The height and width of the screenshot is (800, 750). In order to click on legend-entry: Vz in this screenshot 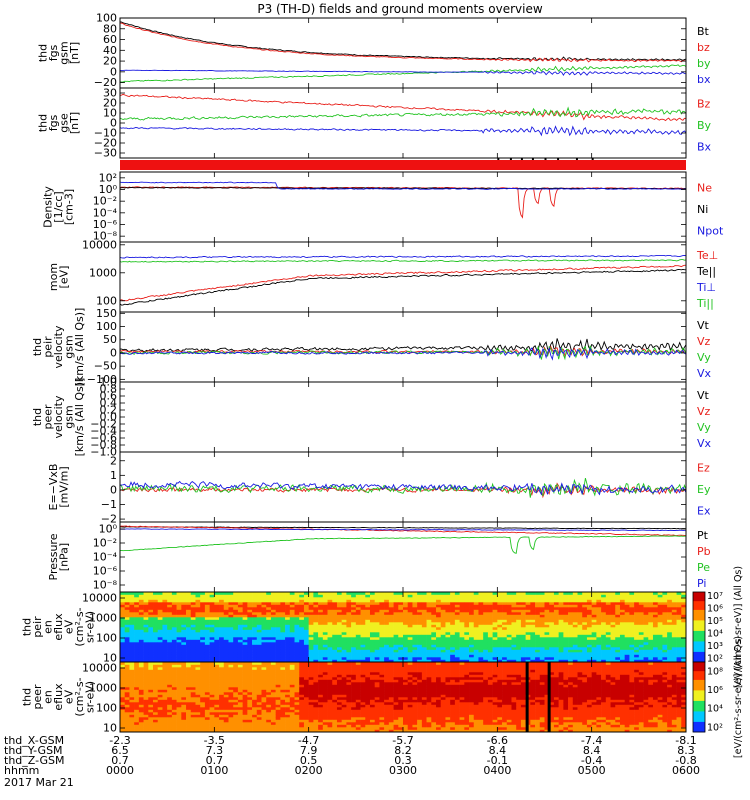, I will do `click(704, 341)`.